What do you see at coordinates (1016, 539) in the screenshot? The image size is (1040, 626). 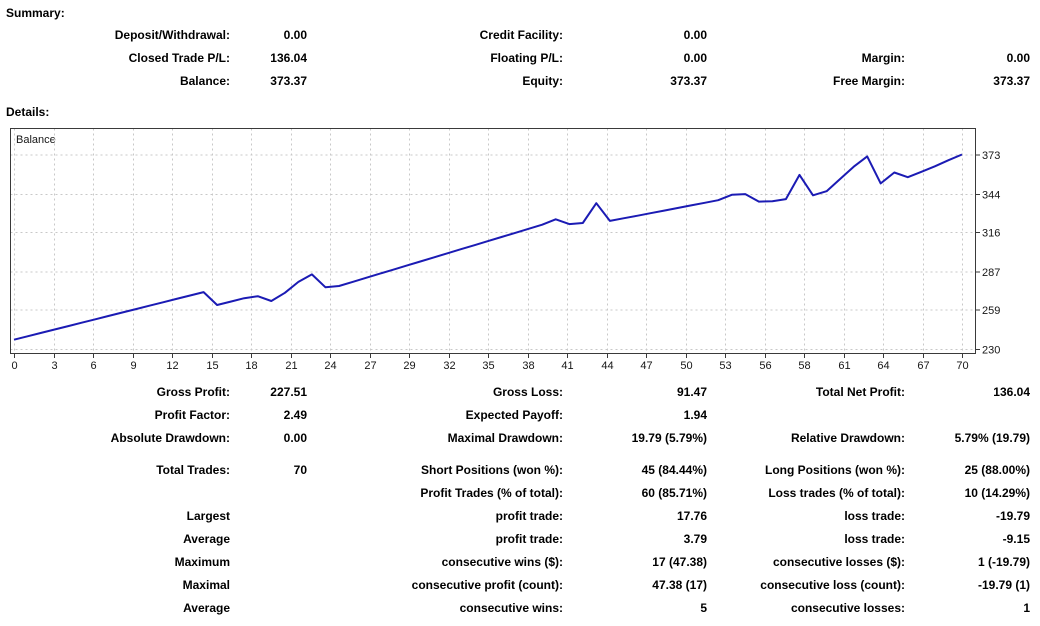 I see `stat-value: -9.15` at bounding box center [1016, 539].